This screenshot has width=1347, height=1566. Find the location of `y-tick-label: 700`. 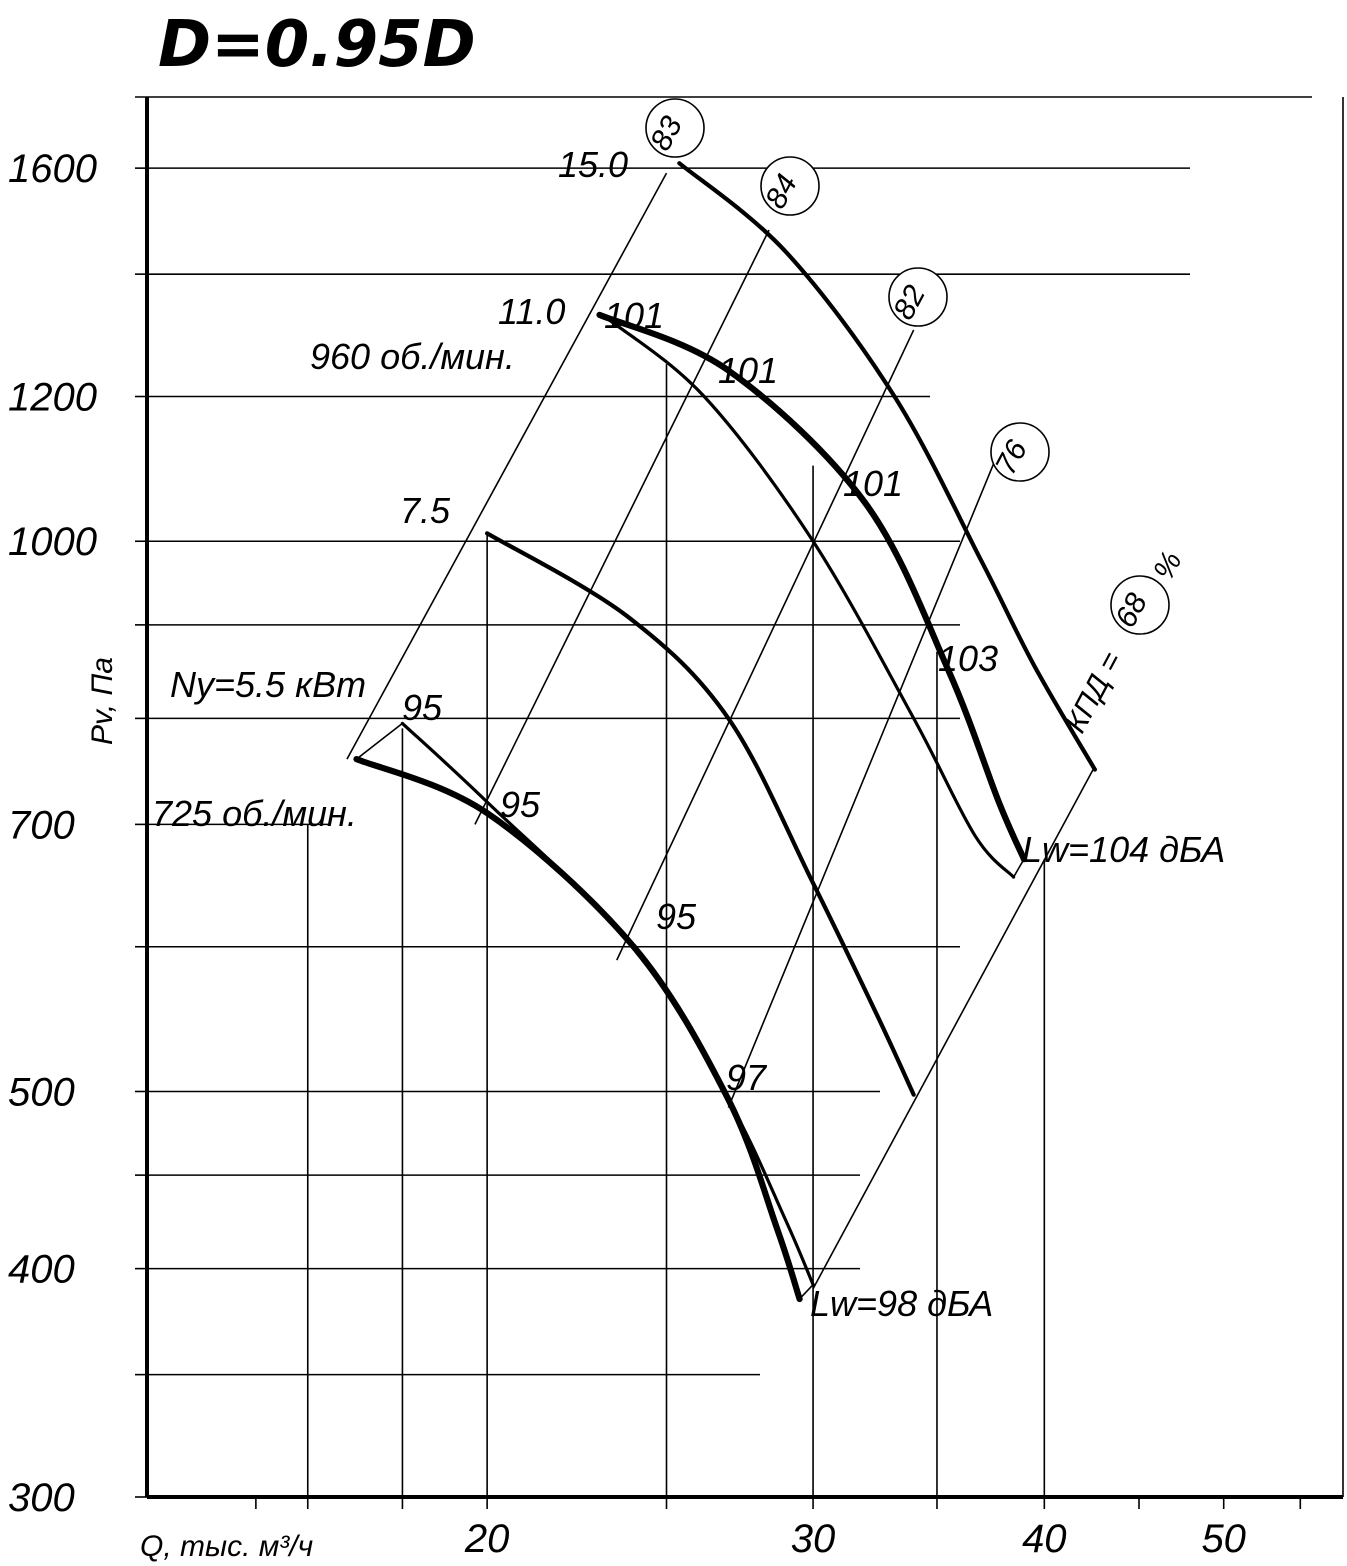

y-tick-label: 700 is located at coordinates (41, 825).